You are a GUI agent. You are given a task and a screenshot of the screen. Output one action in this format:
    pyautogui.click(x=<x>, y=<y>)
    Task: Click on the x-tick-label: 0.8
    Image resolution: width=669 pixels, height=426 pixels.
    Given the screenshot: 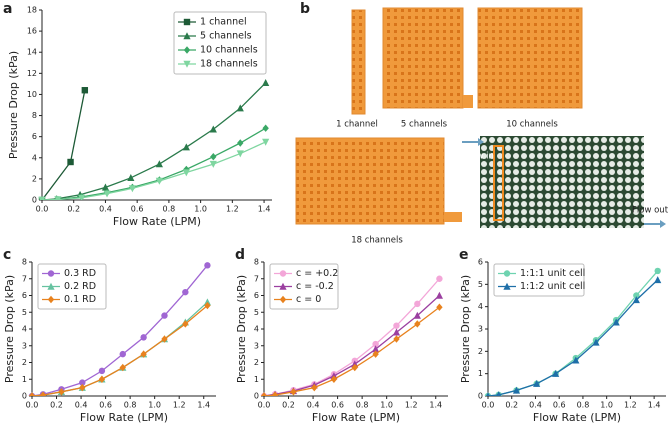 What is the action you would take?
    pyautogui.click(x=130, y=405)
    